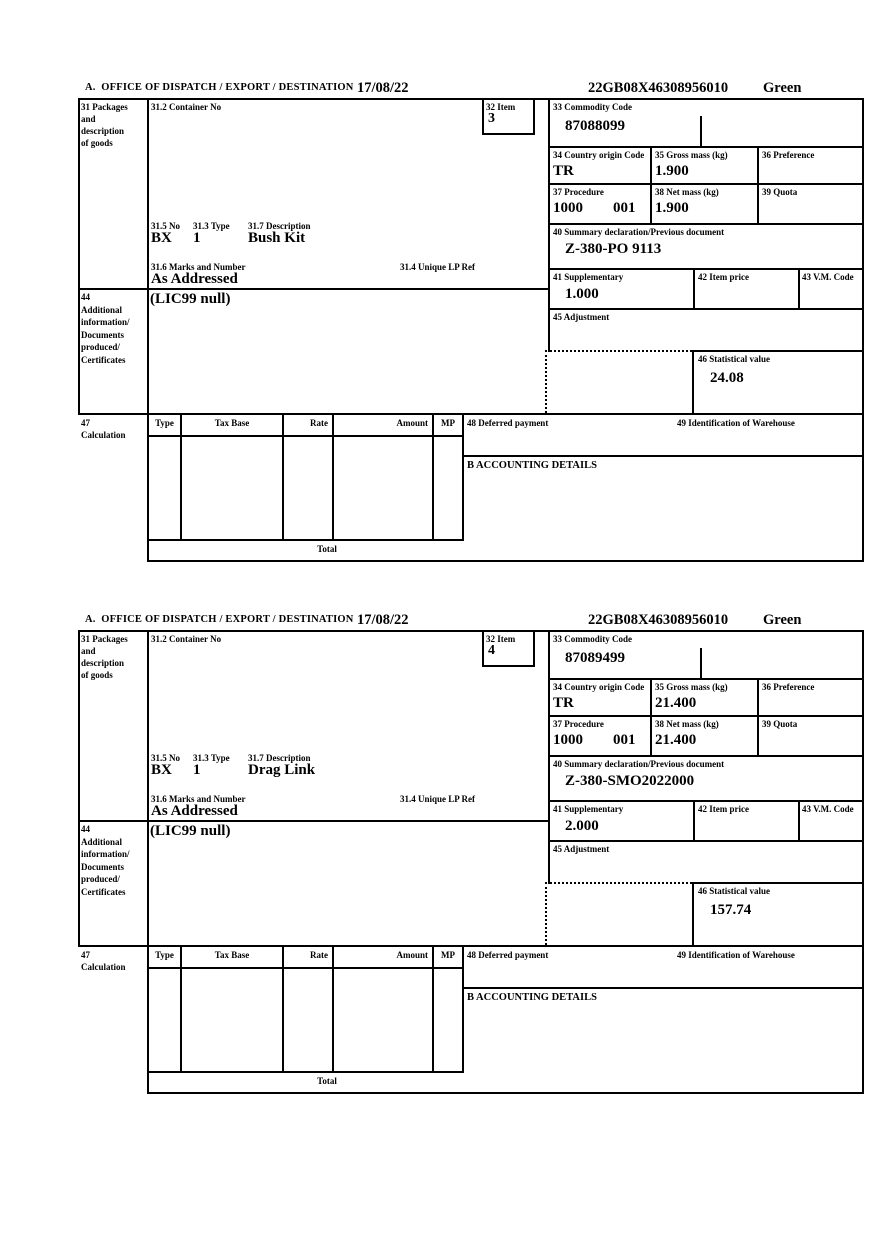  I want to click on calc-col-taxbase: Tax Base, so click(232, 955).